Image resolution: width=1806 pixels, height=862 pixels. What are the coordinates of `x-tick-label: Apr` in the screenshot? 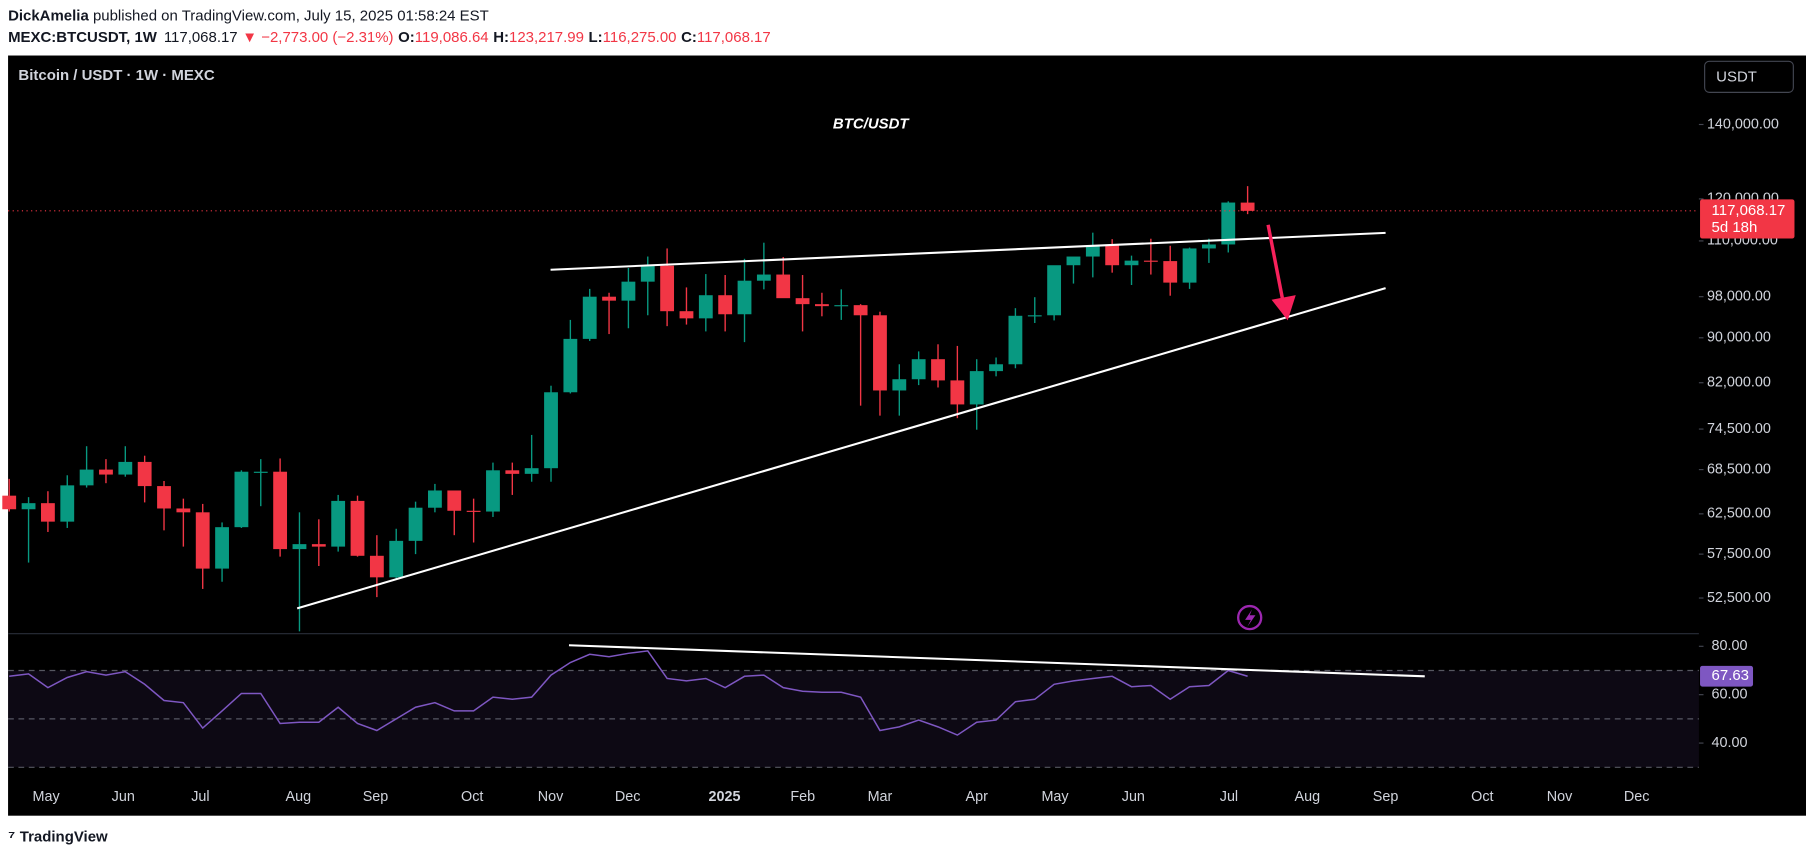 It's located at (977, 797).